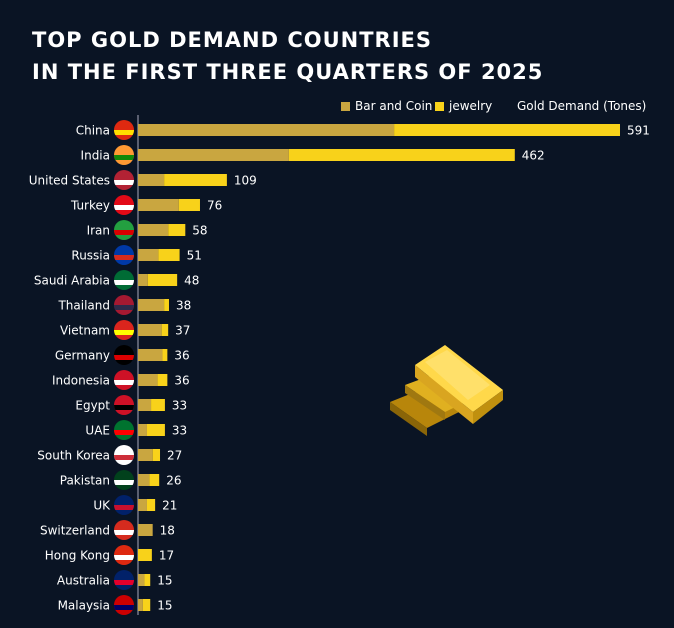  I want to click on gold-bars-illustration, so click(446, 390).